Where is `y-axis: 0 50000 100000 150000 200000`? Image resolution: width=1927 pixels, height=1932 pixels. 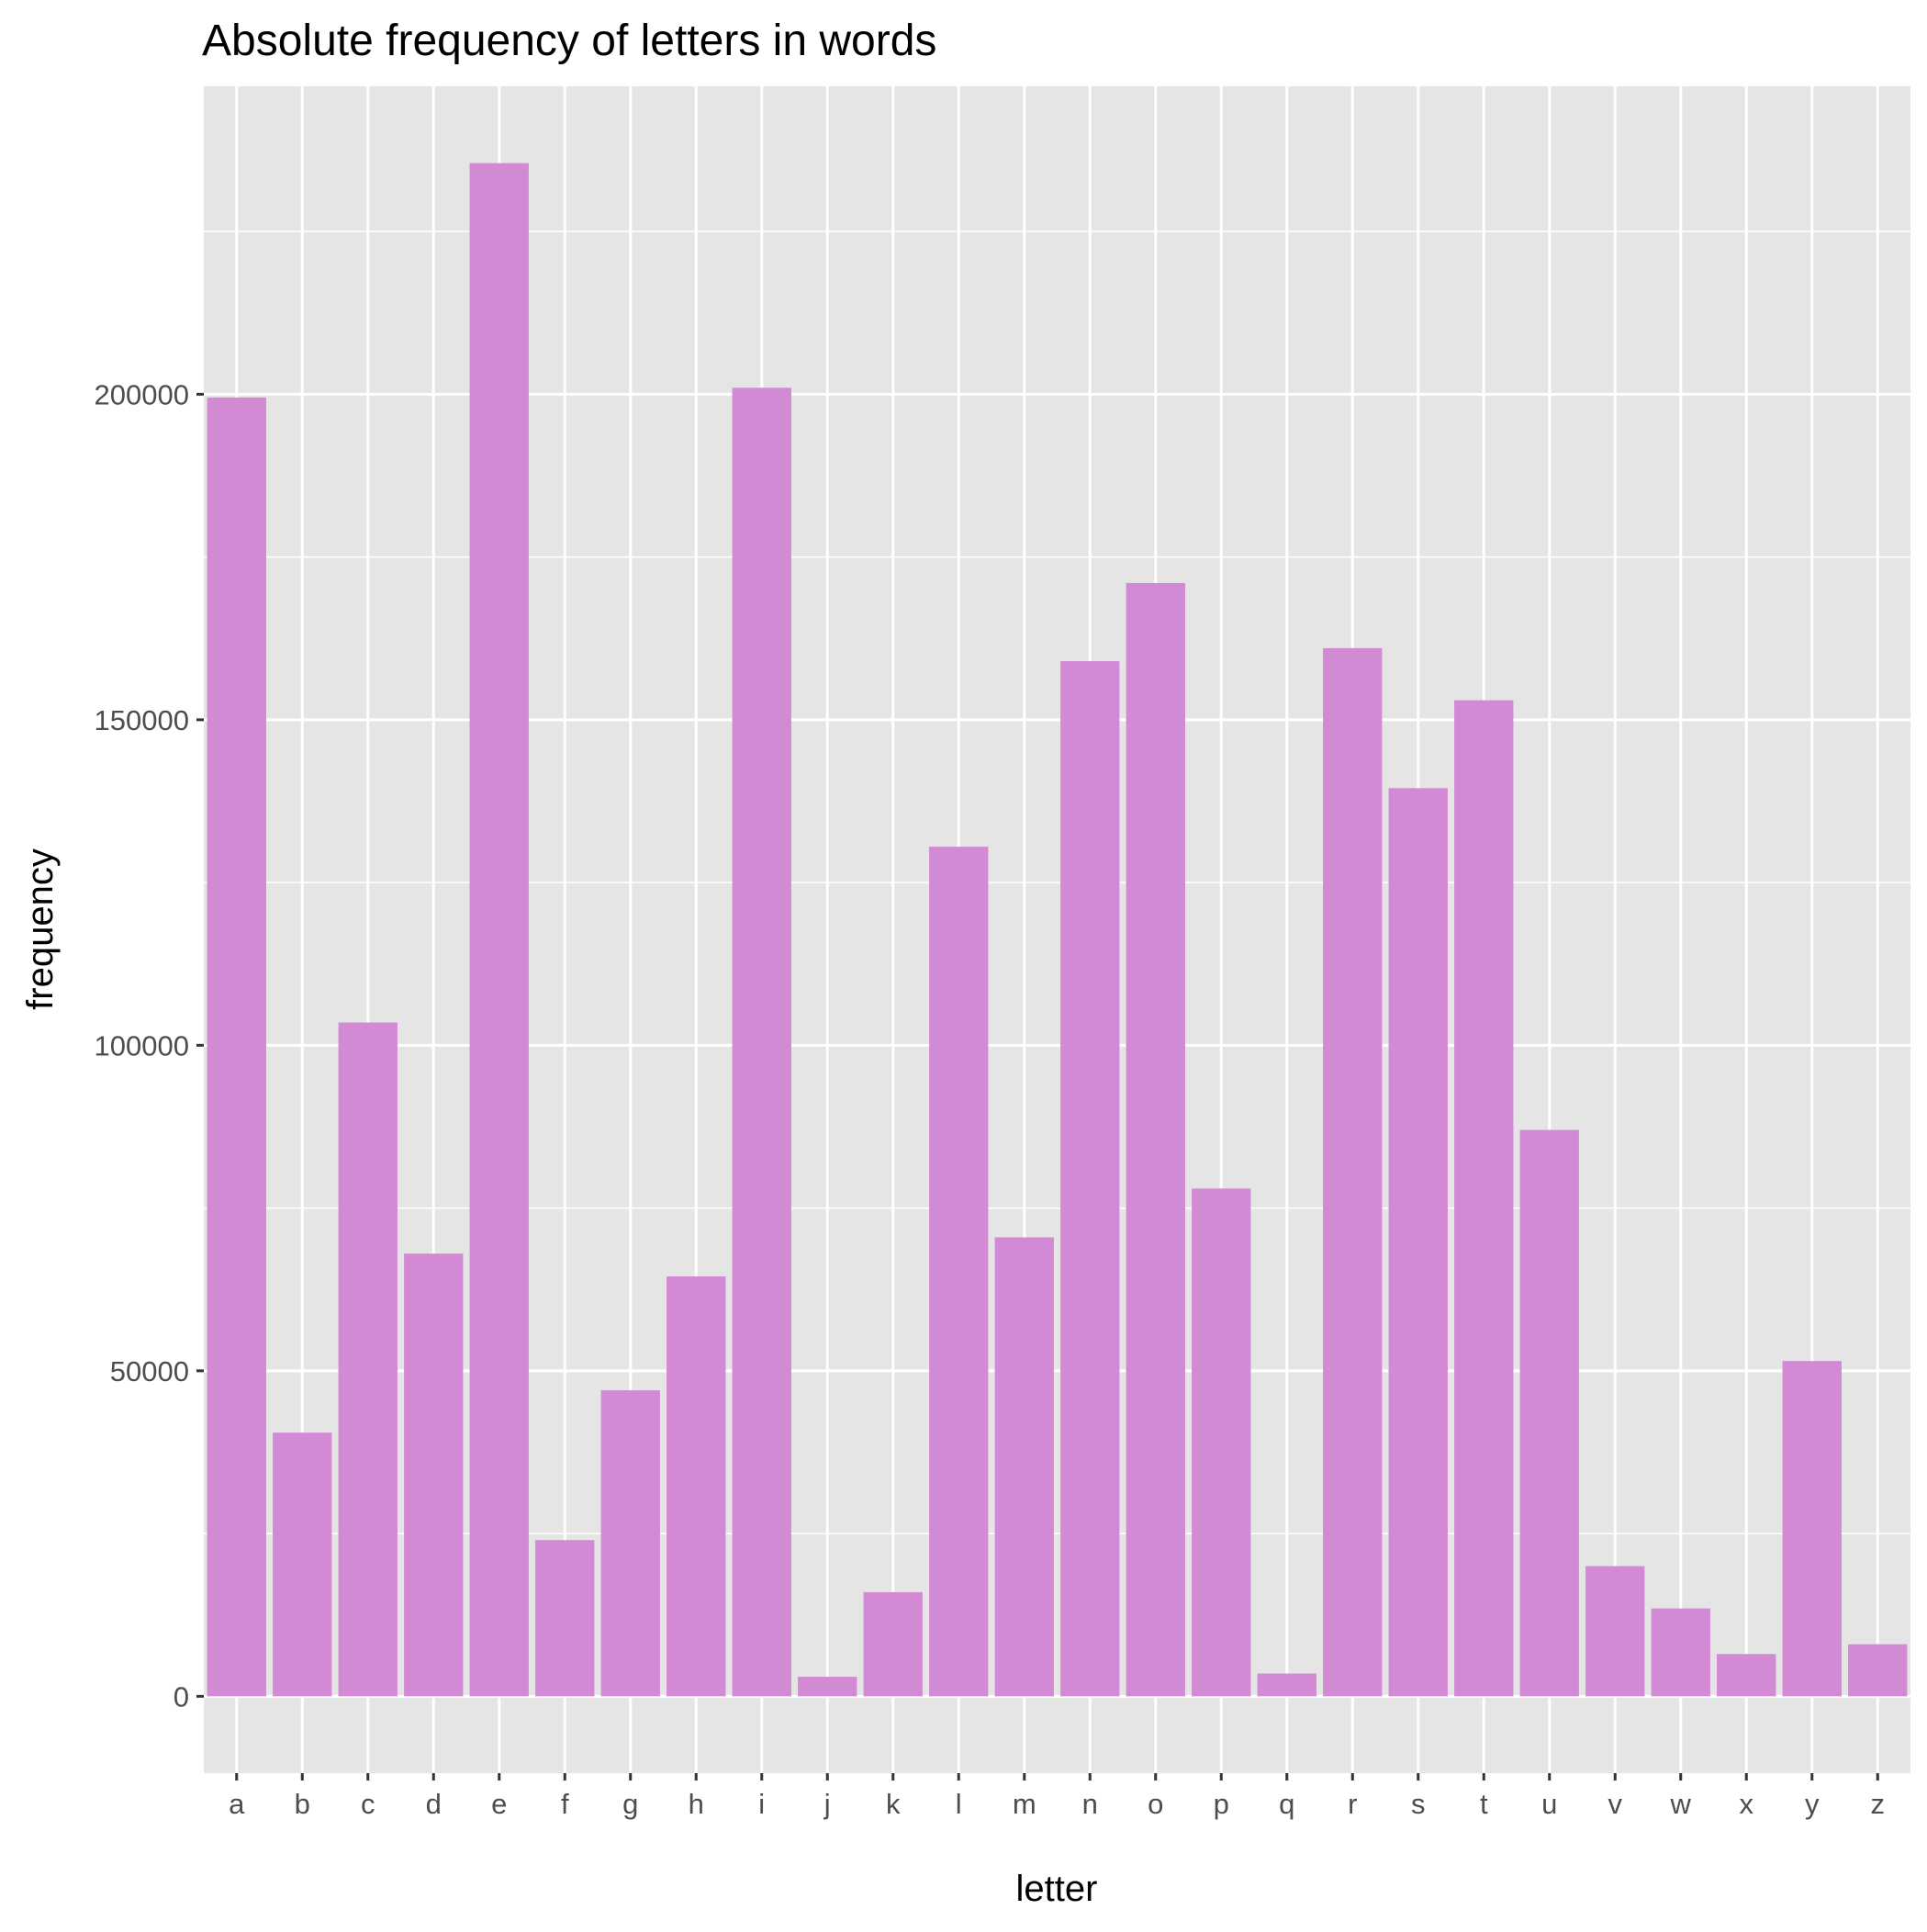 y-axis: 0 50000 100000 150000 200000 is located at coordinates (149, 1045).